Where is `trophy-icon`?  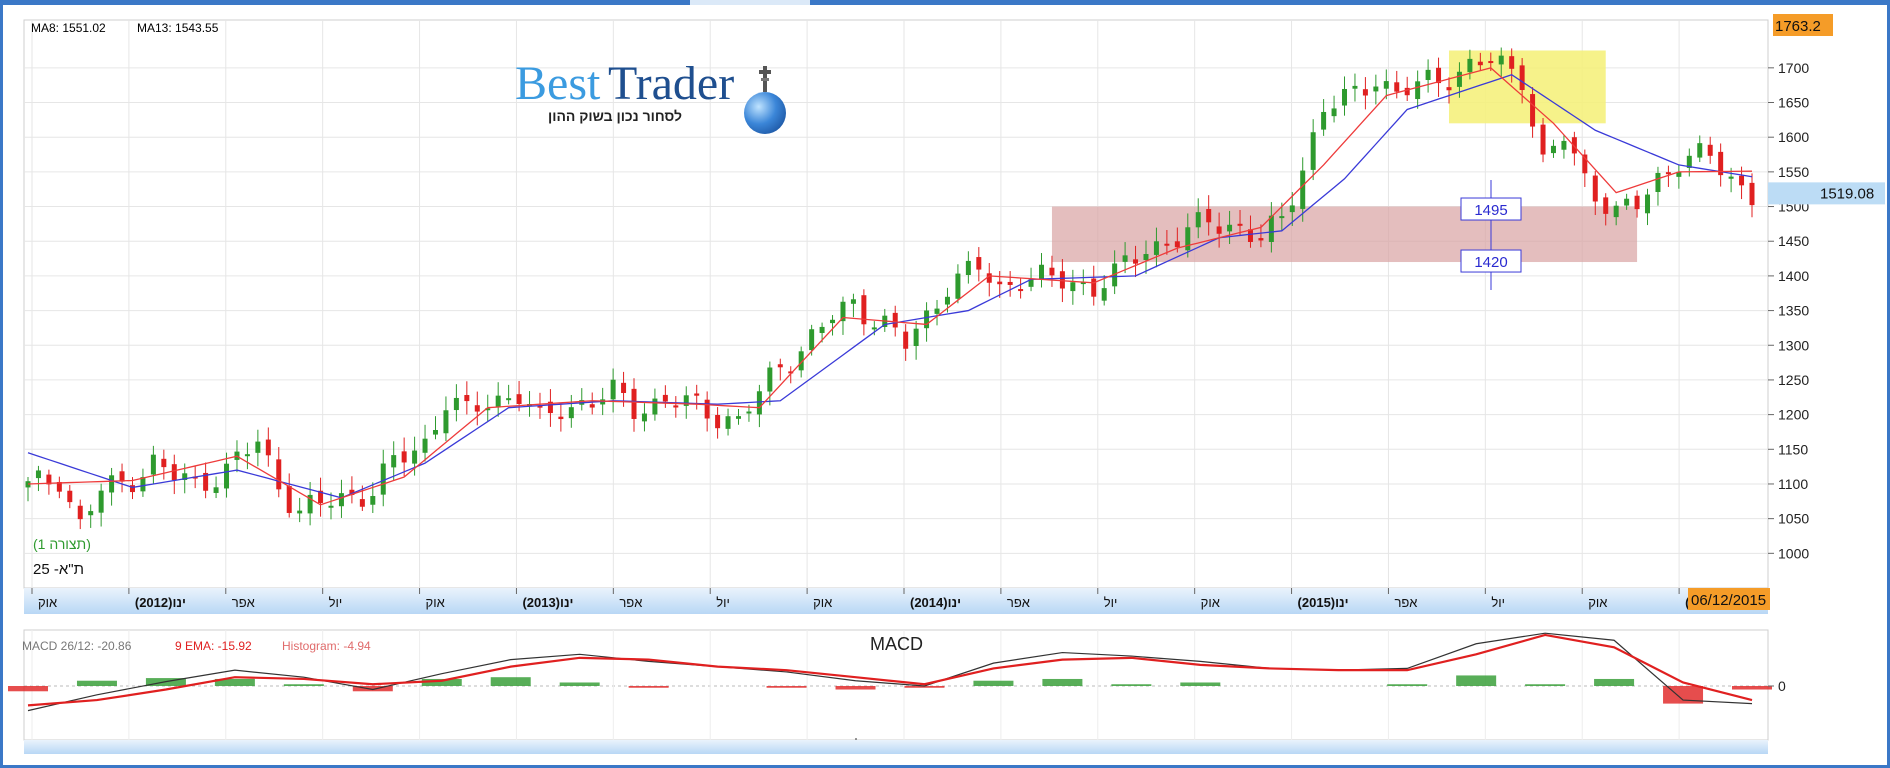 trophy-icon is located at coordinates (765, 79).